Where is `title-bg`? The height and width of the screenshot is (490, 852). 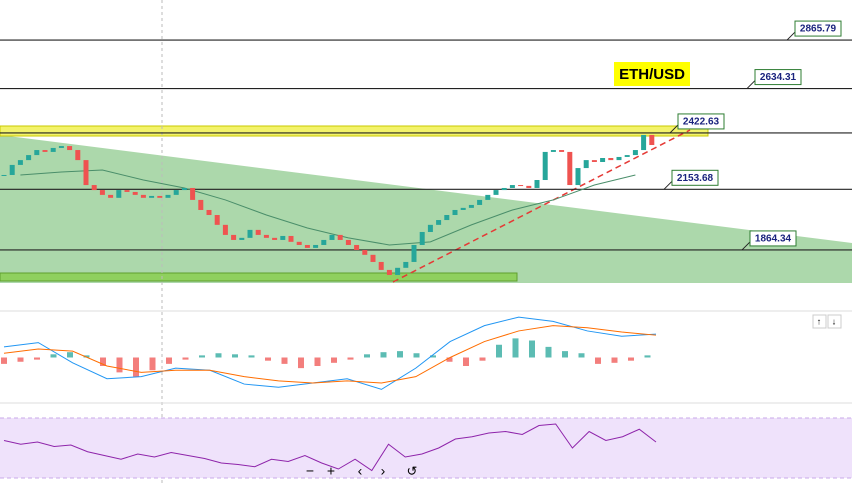 title-bg is located at coordinates (652, 74).